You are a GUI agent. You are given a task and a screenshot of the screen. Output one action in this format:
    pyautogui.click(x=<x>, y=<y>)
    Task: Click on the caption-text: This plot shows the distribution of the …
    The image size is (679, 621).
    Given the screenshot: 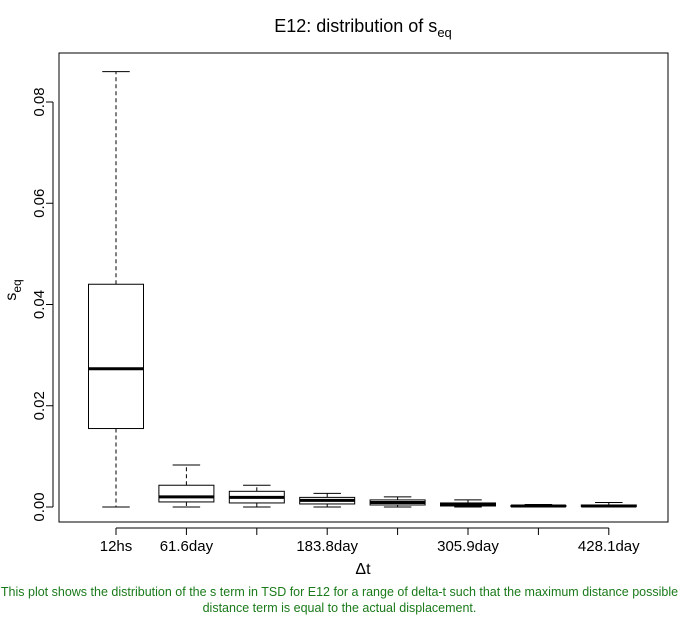 What is the action you would take?
    pyautogui.click(x=339, y=600)
    